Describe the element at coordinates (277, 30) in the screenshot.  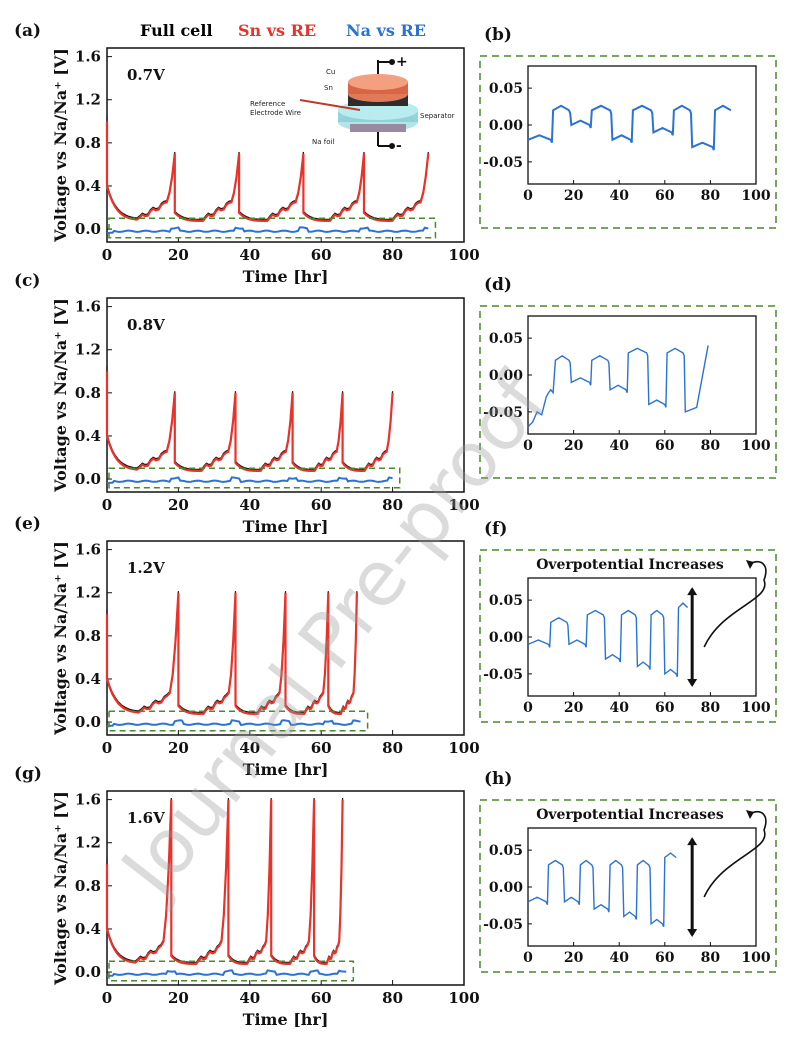
I see `legend-sn-vs-re: Sn vs RE` at that location.